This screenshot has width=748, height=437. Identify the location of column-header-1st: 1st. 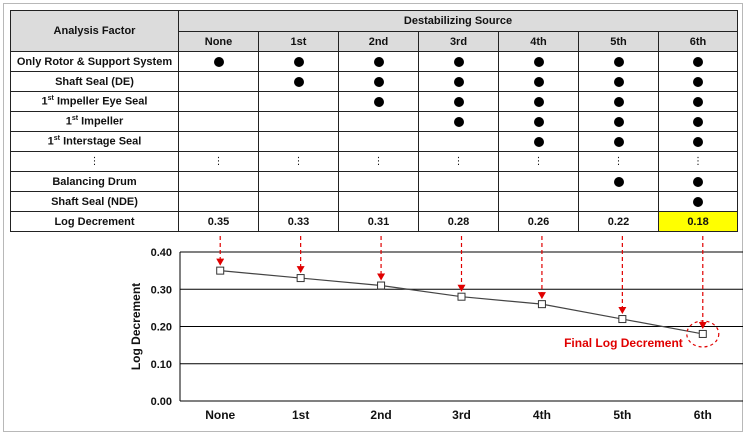
(298, 41).